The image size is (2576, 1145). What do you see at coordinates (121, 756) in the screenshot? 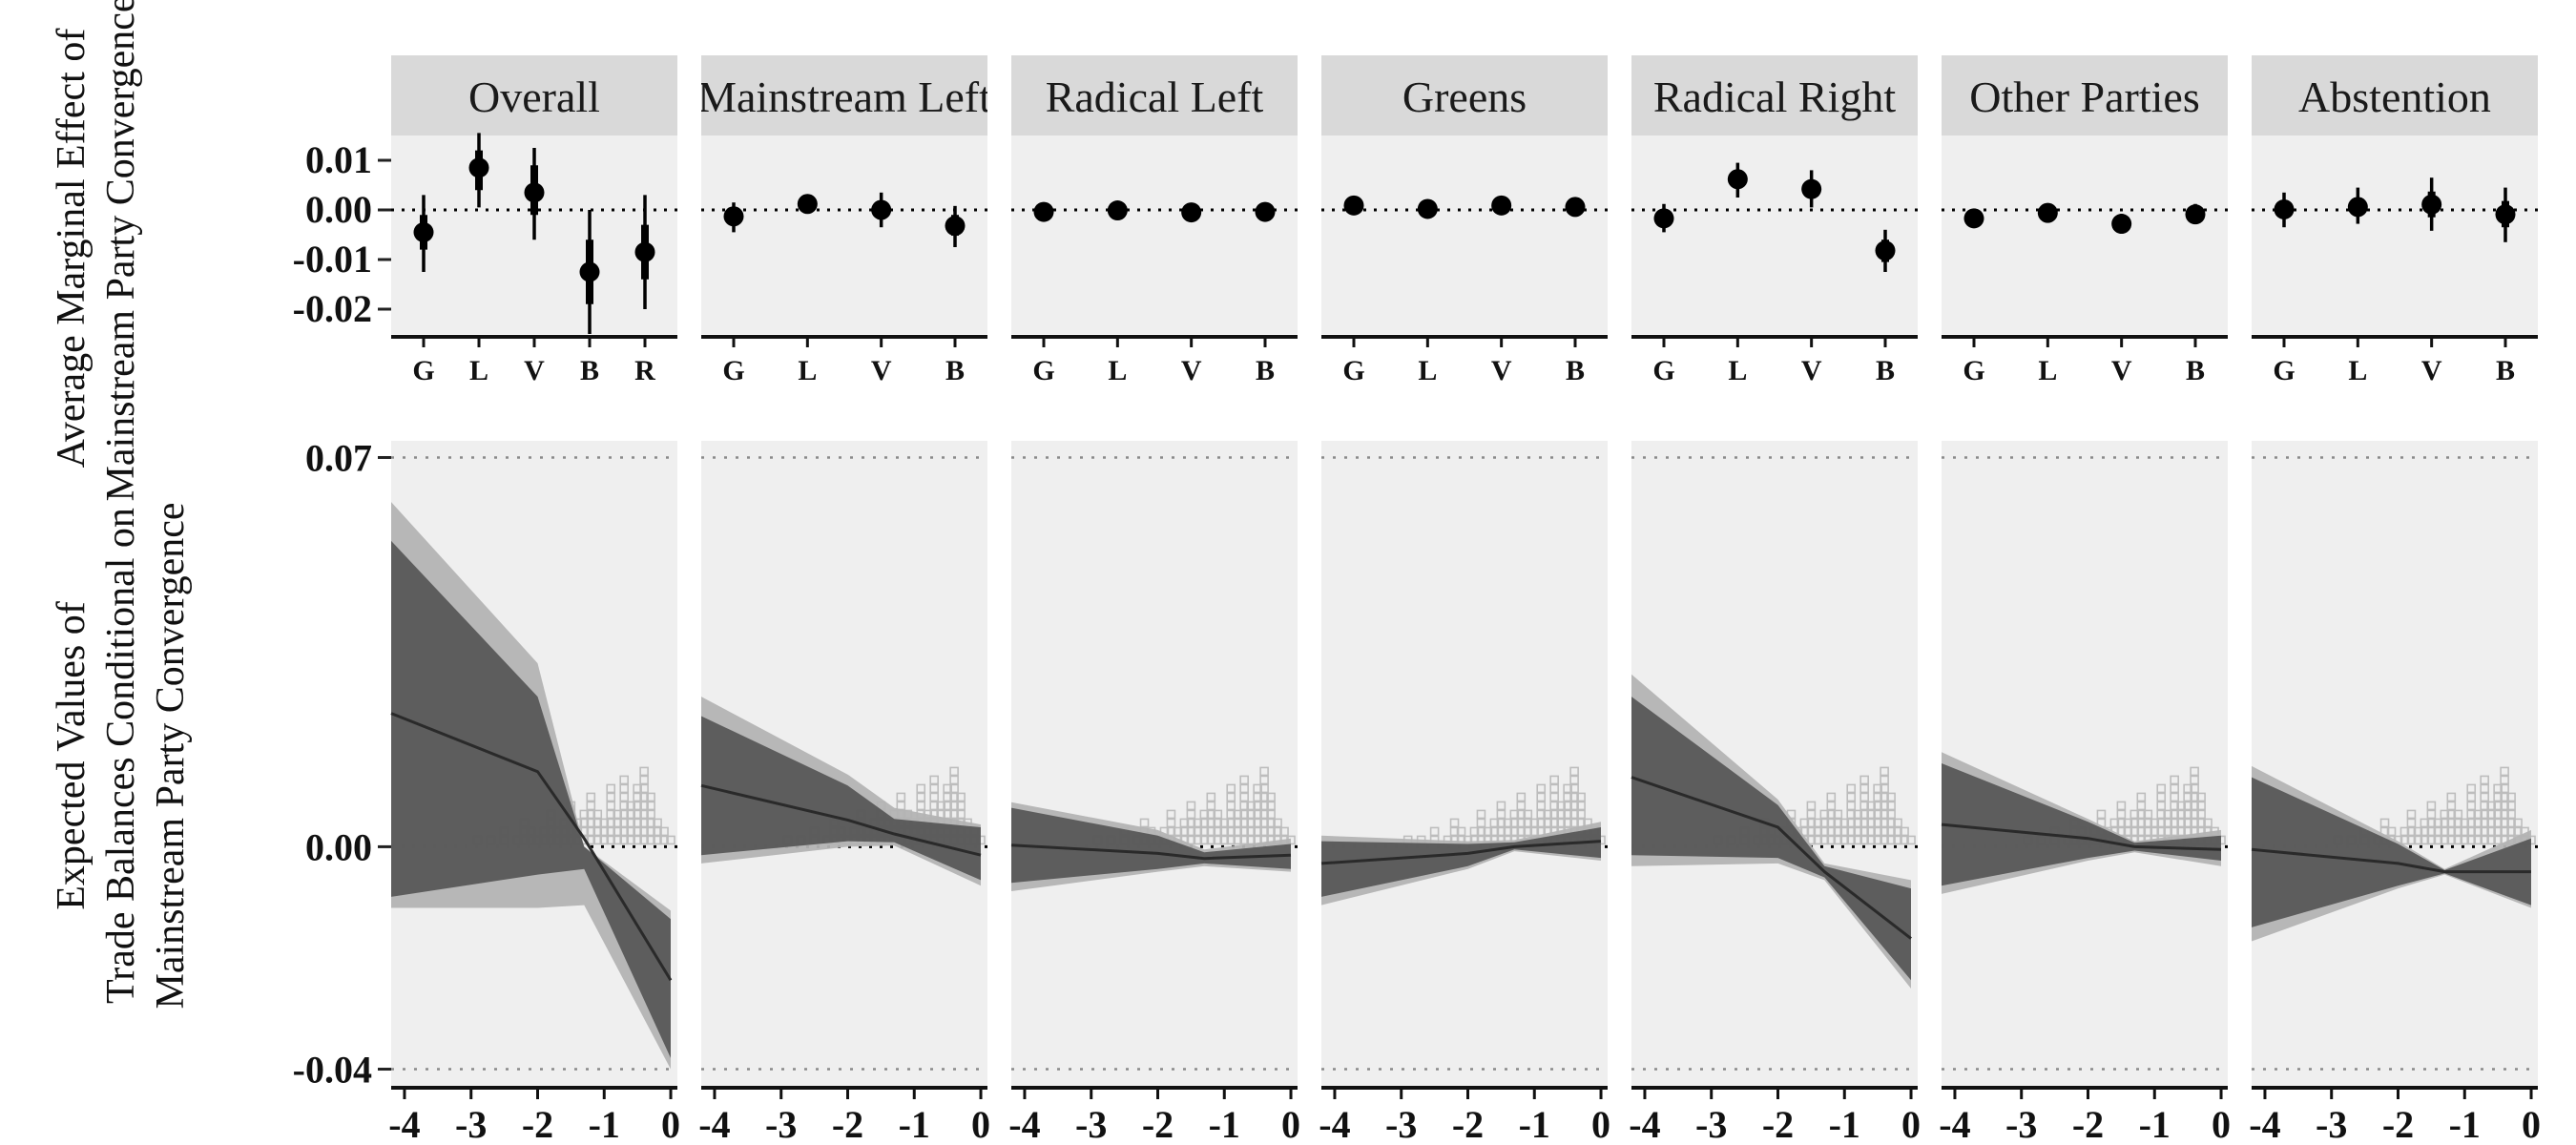
I see `bottom-y-axis-title-line-2: Trade Balances Conditional on` at bounding box center [121, 756].